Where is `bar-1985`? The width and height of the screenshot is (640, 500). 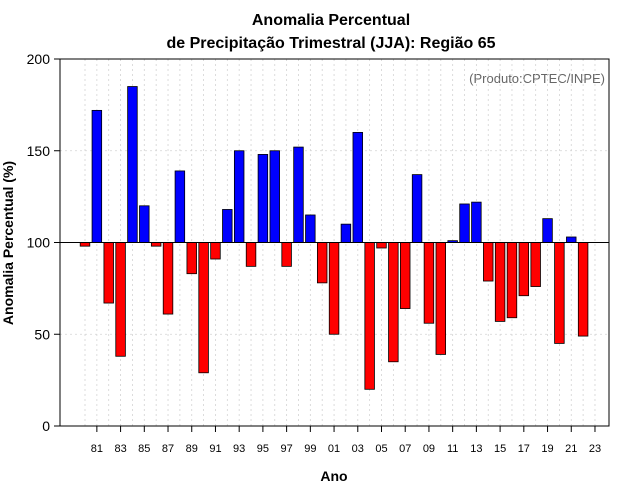 bar-1985 is located at coordinates (144, 224).